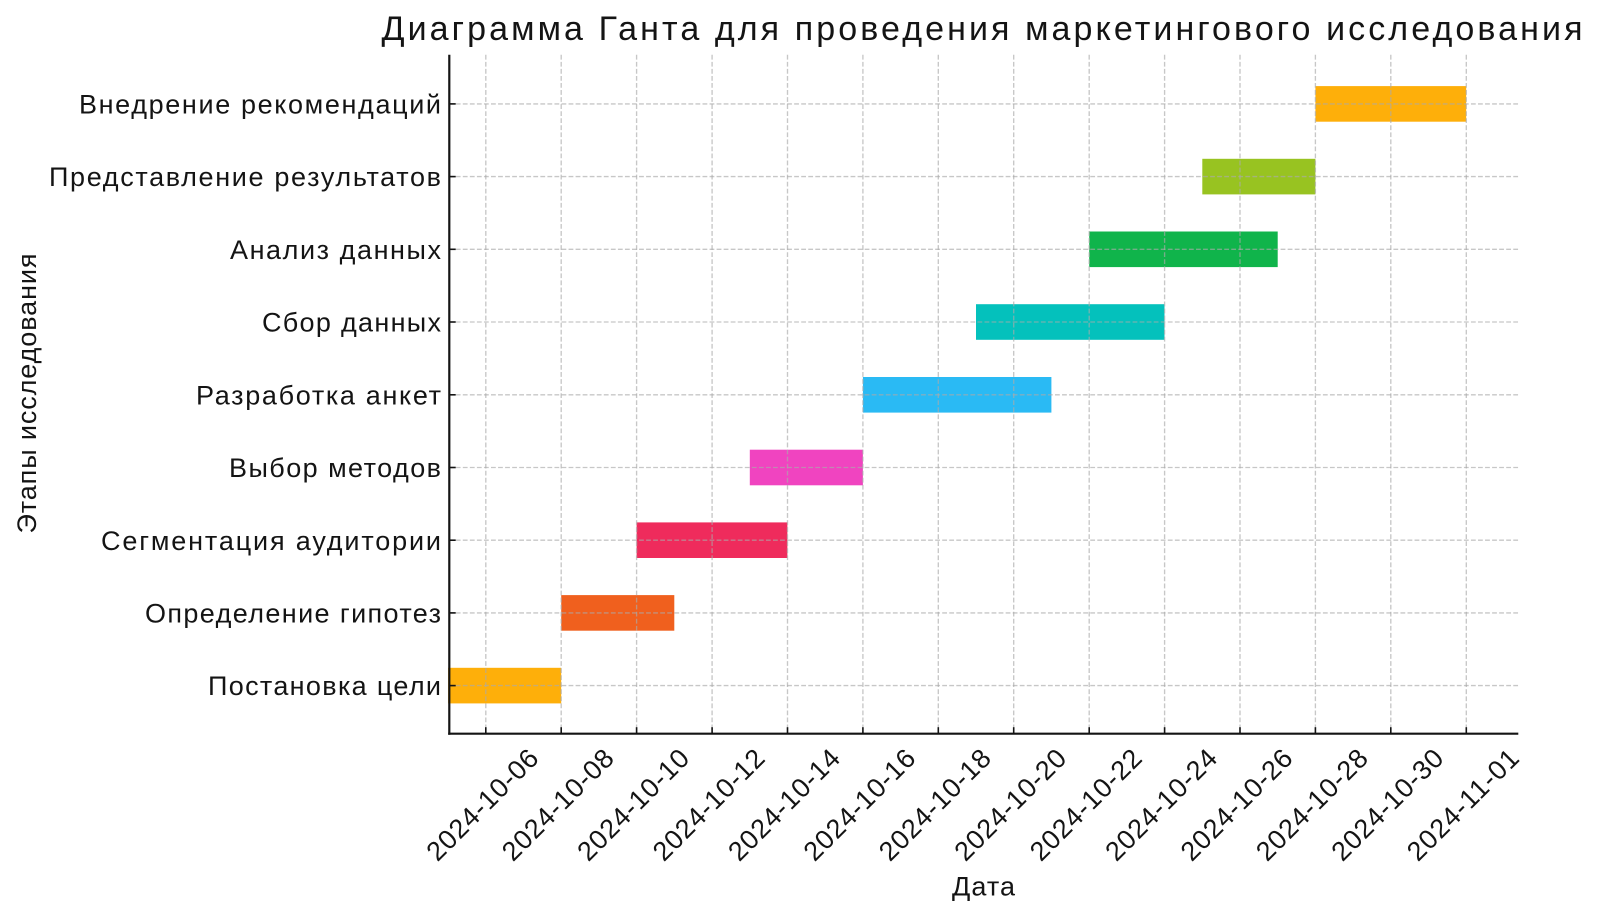 This screenshot has width=1600, height=916. Describe the element at coordinates (245, 177) in the screenshot. I see `svg-text: Представление результатов` at that location.